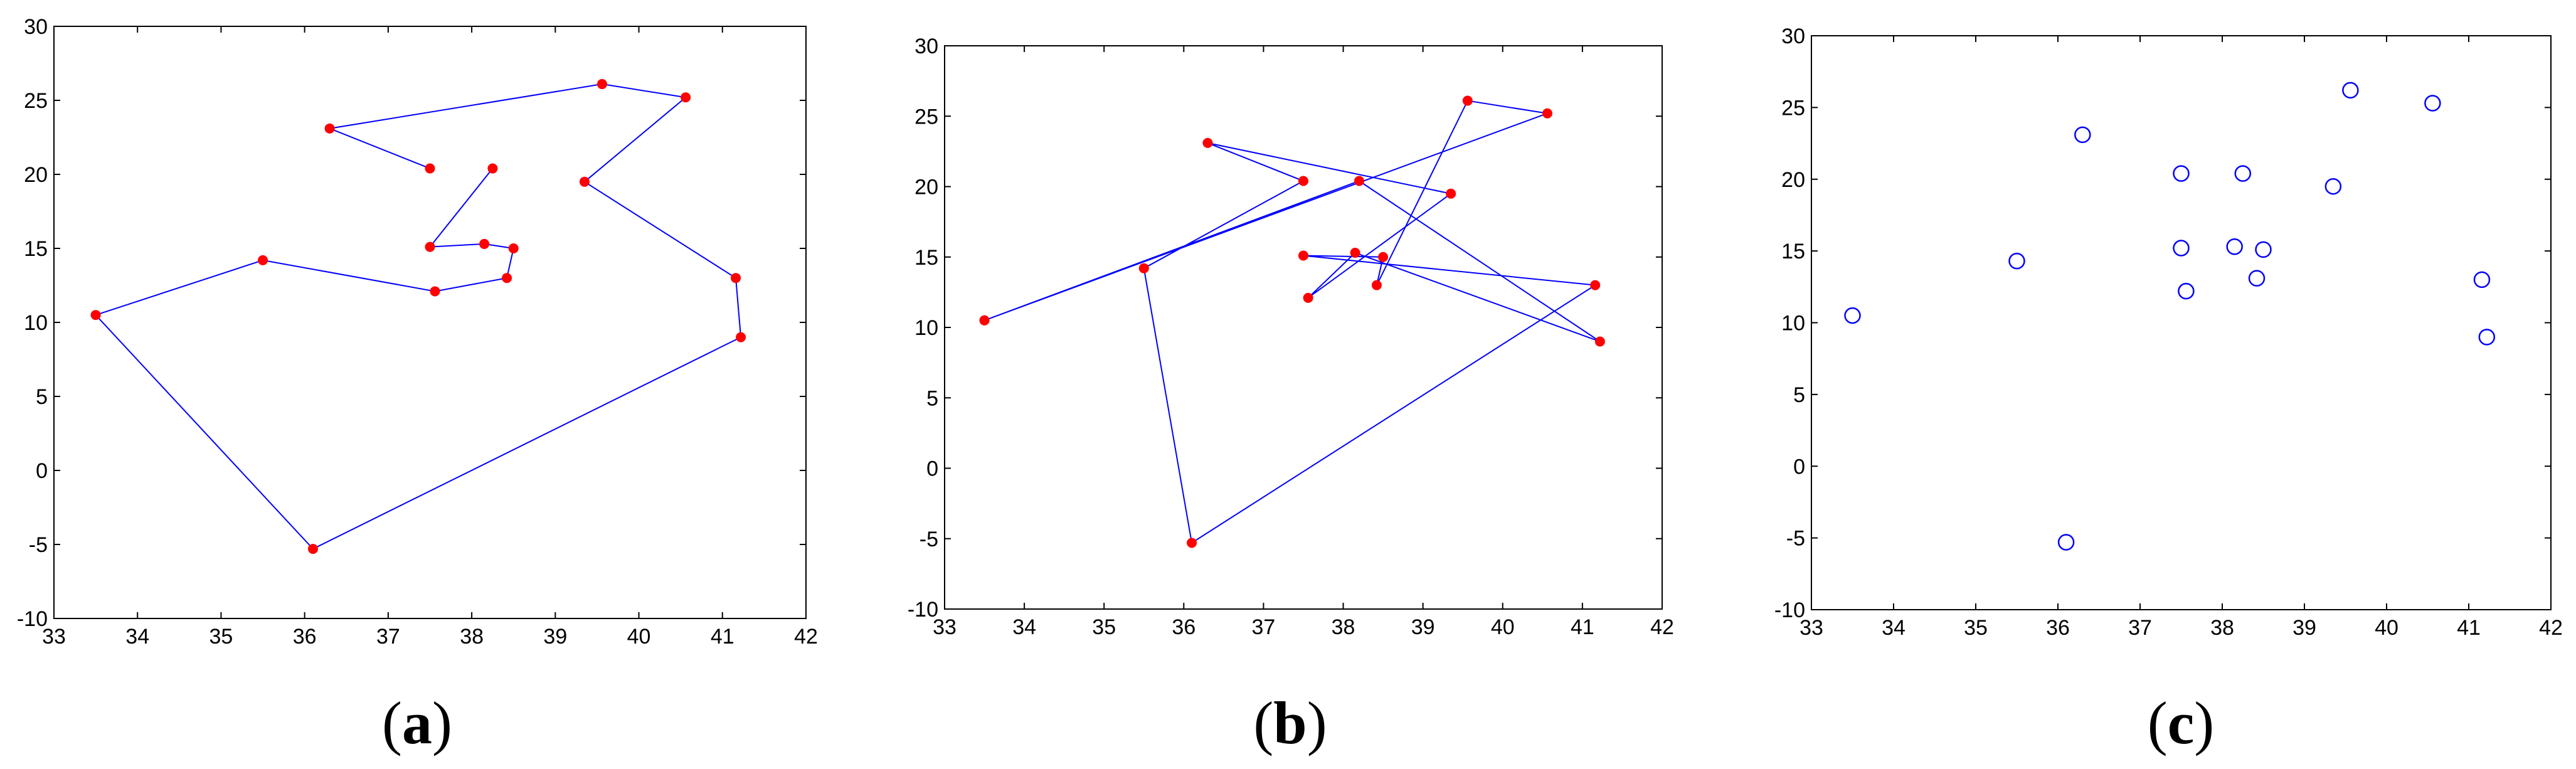 The height and width of the screenshot is (769, 2576). I want to click on x-tick-label: 36, so click(2058, 628).